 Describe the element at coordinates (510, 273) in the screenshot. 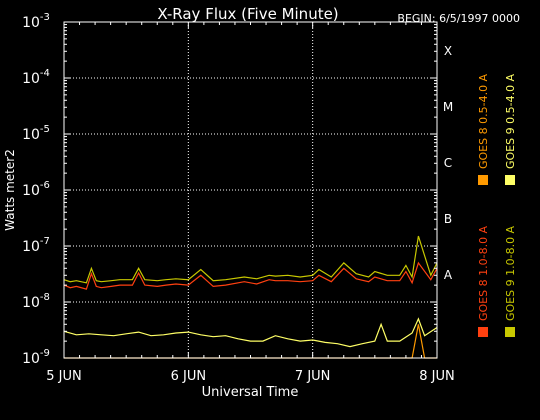

I see `legend-label: GOES 9 1.0-8.0 A` at that location.